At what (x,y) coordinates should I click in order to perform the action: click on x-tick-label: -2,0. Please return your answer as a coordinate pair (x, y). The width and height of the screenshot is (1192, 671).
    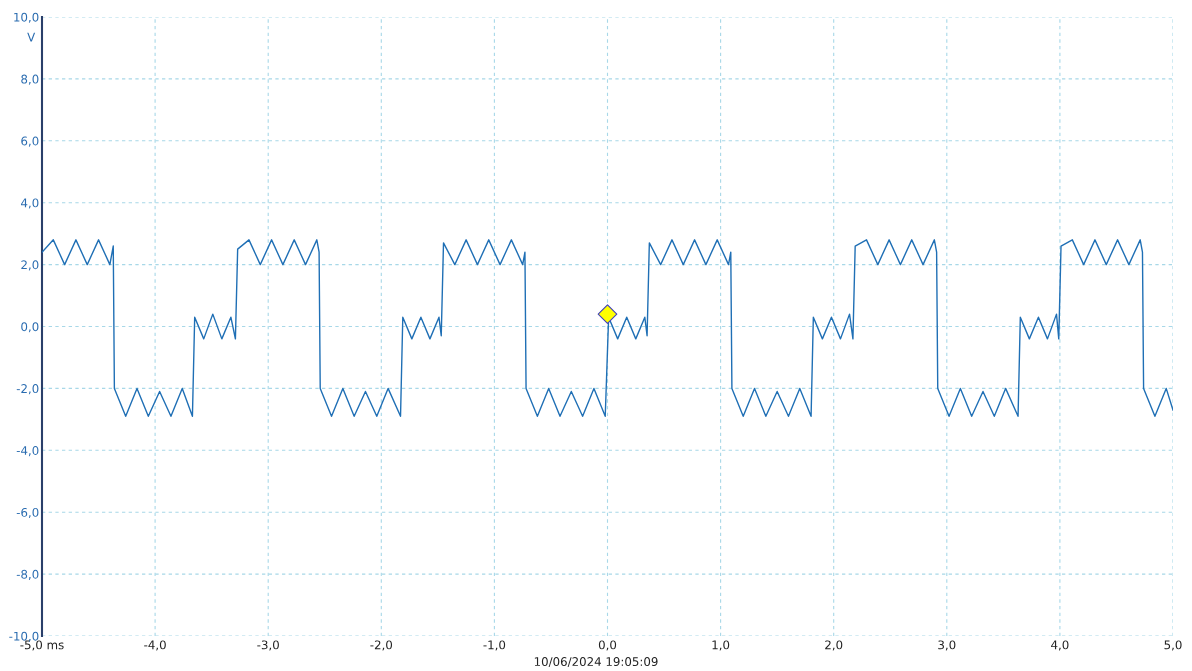
    Looking at the image, I should click on (381, 645).